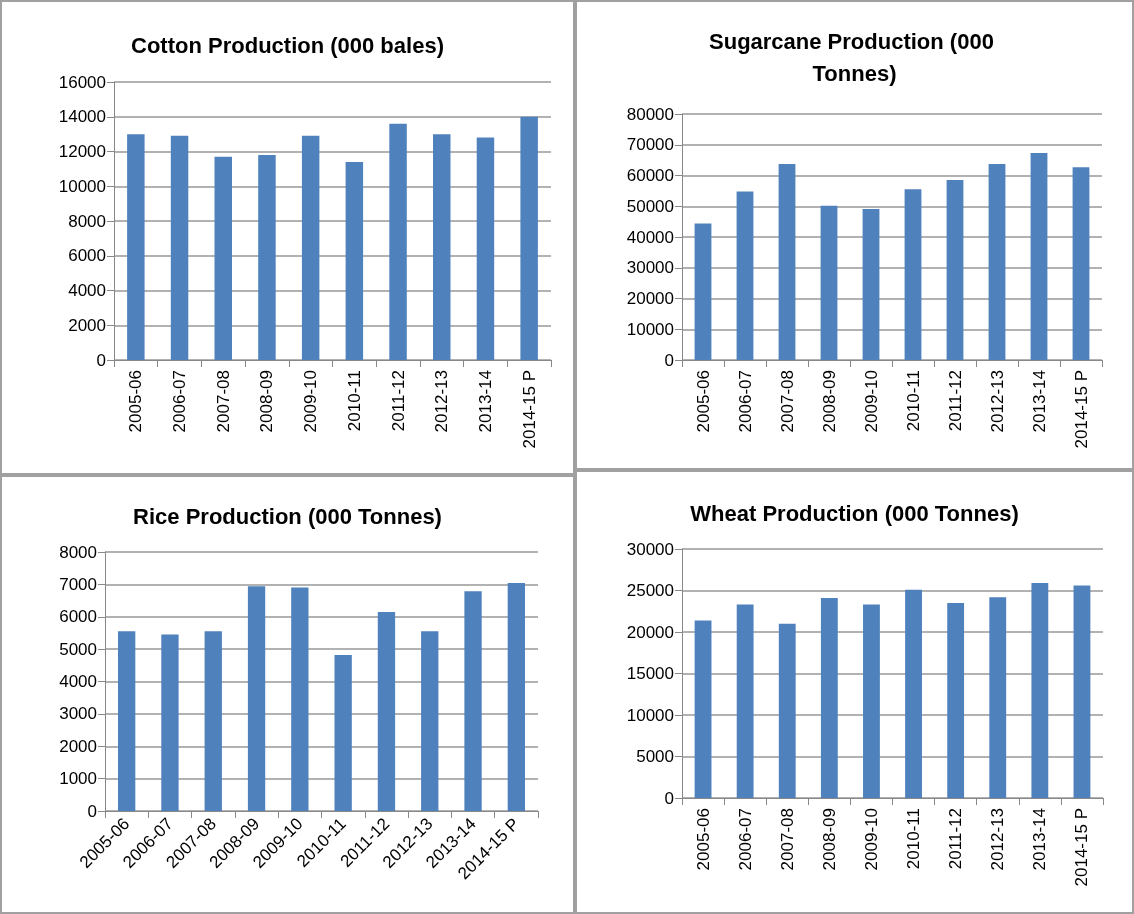  What do you see at coordinates (82, 151) in the screenshot?
I see `y-tick-label: 12000` at bounding box center [82, 151].